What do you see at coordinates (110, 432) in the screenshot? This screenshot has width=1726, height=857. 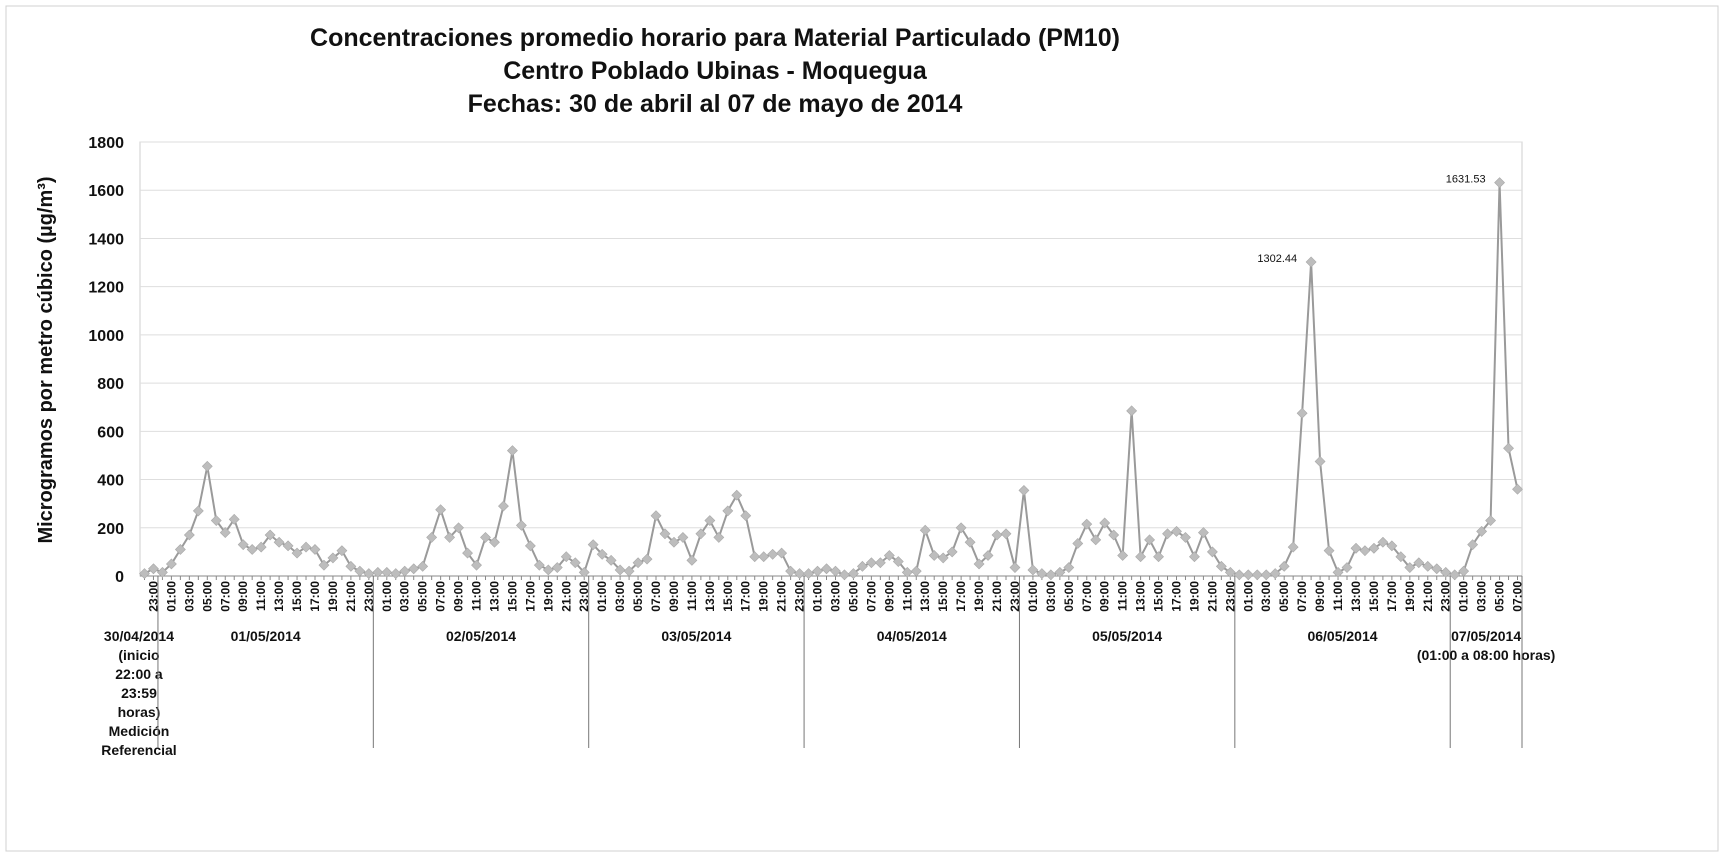 I see `y-tick-label: 600` at bounding box center [110, 432].